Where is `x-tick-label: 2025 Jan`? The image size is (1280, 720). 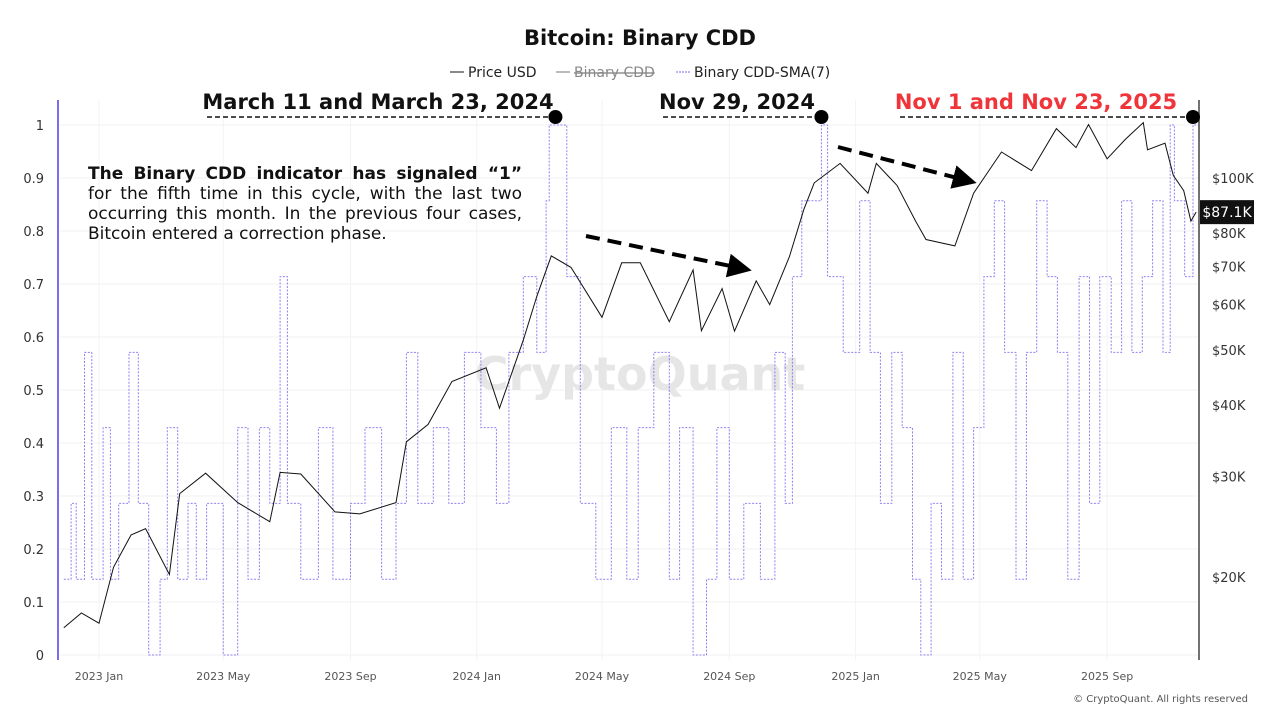 x-tick-label: 2025 Jan is located at coordinates (855, 676).